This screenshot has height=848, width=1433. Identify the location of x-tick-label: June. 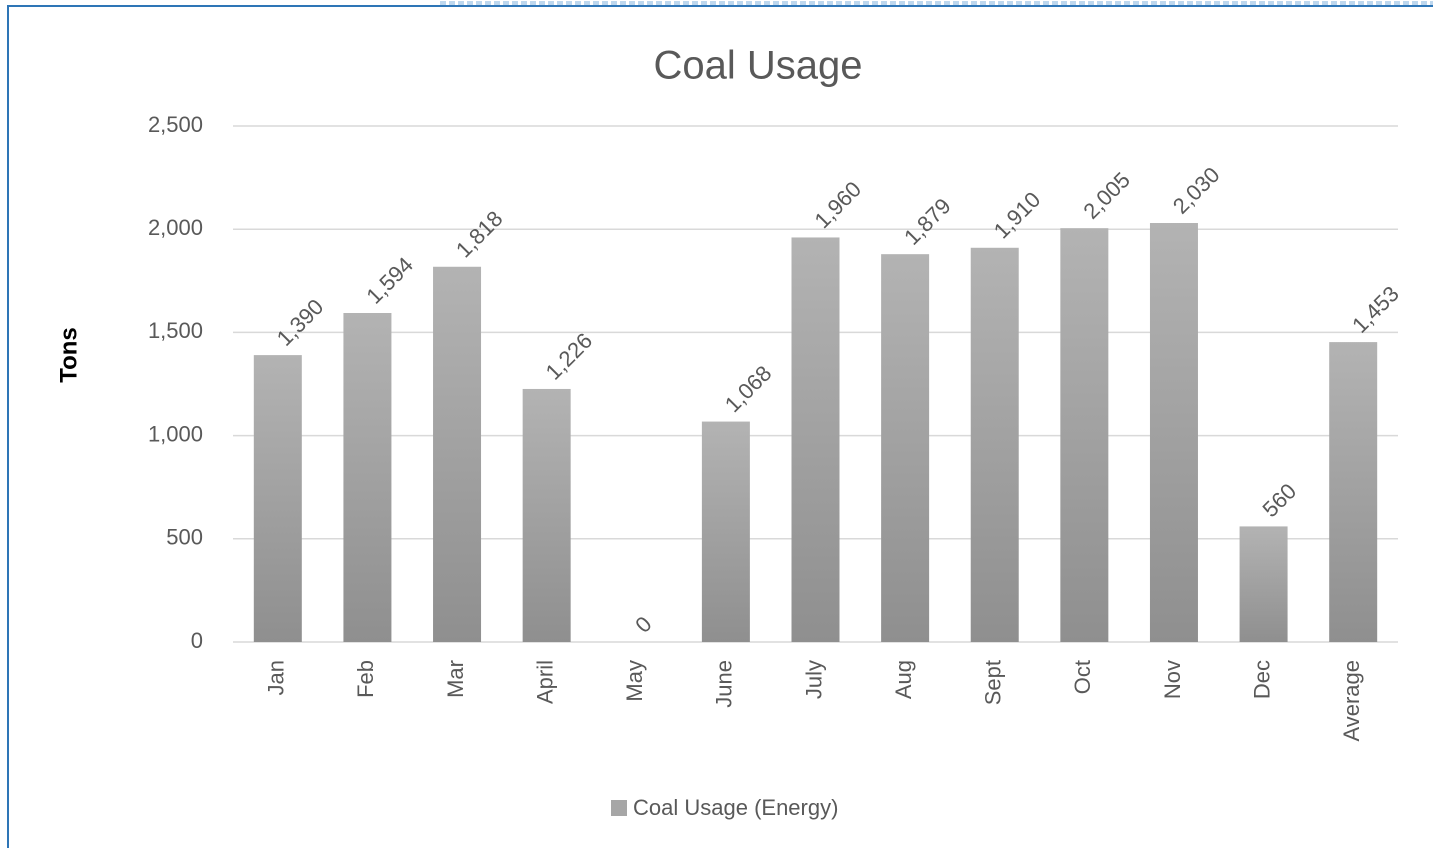
(724, 684).